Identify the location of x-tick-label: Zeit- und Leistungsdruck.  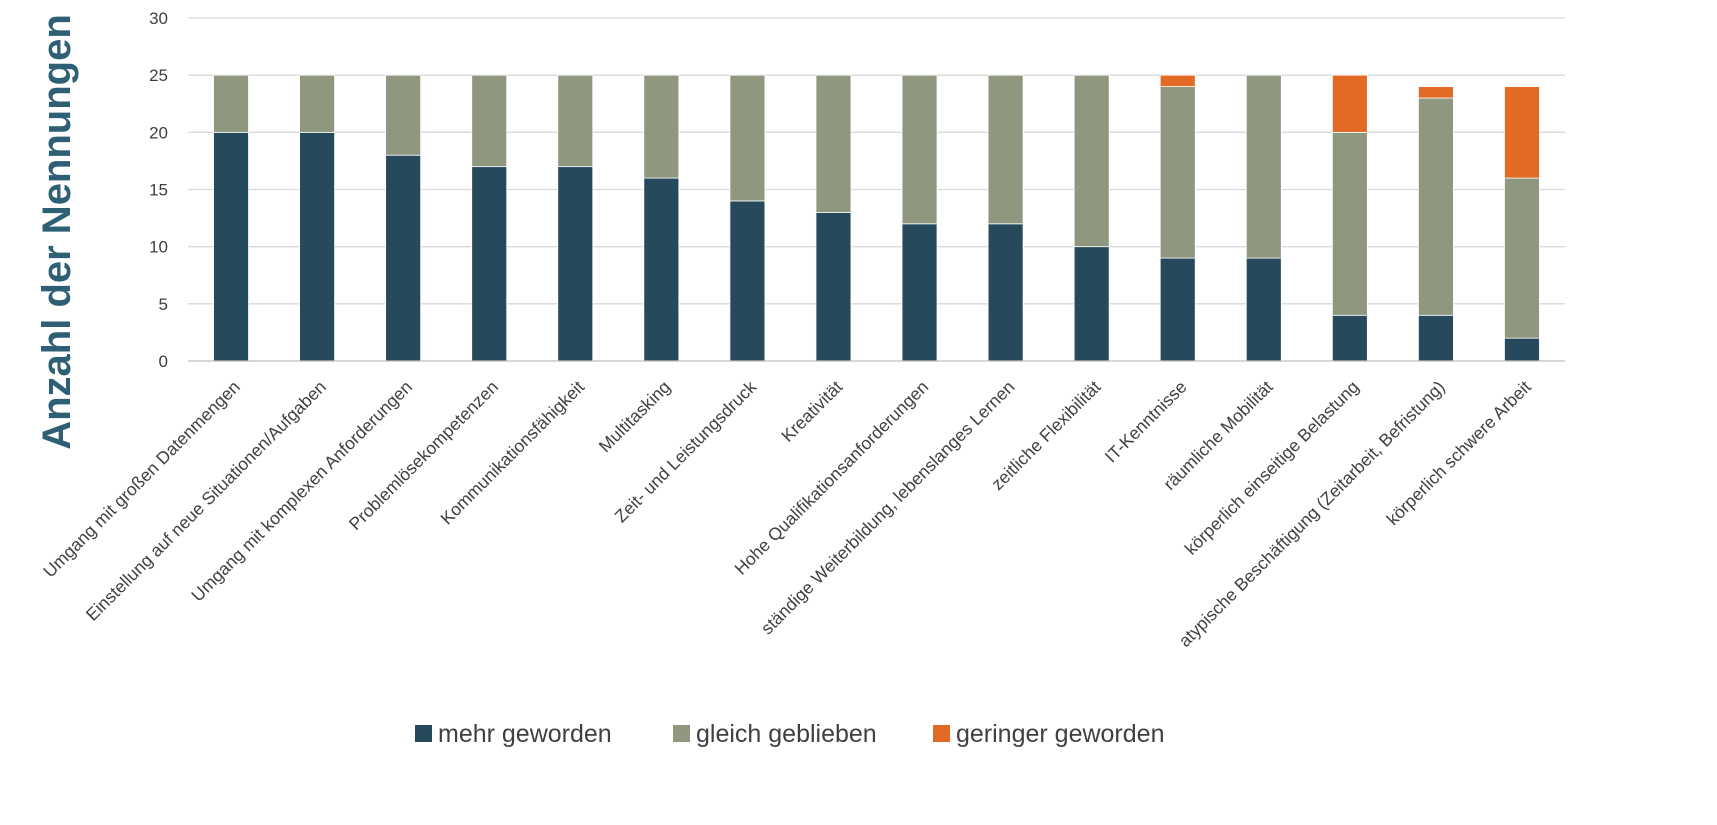
(686, 452).